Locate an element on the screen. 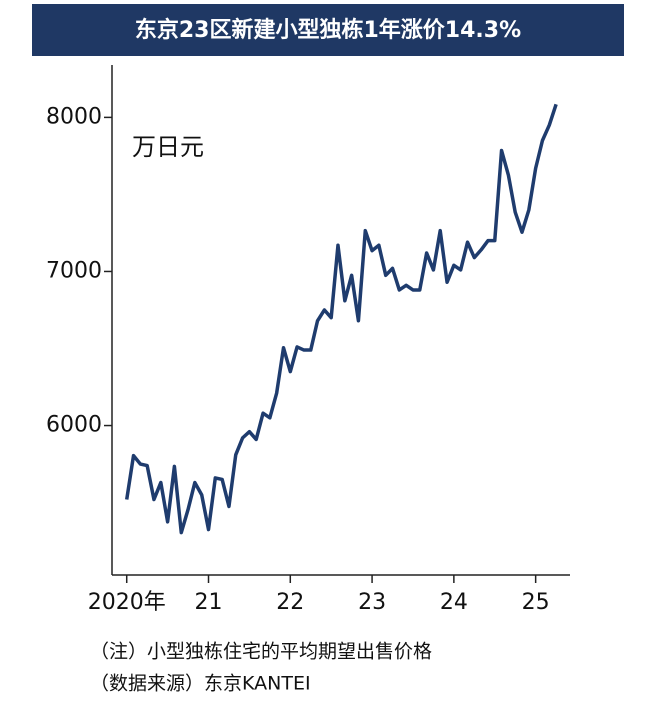  x-tick-label: 21 is located at coordinates (209, 602).